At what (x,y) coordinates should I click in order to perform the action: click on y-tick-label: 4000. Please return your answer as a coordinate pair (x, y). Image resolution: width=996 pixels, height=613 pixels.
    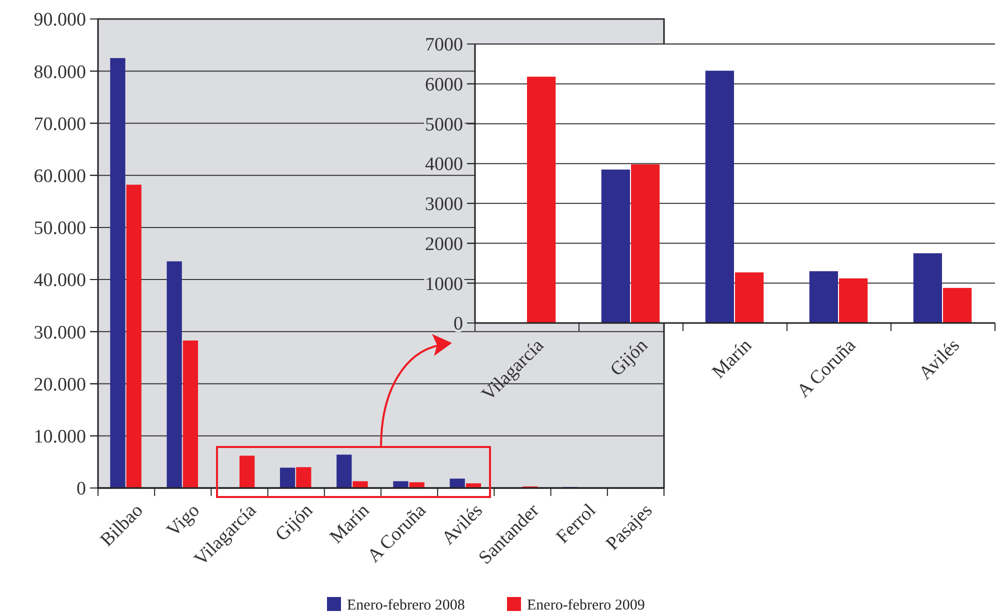
    Looking at the image, I should click on (444, 165).